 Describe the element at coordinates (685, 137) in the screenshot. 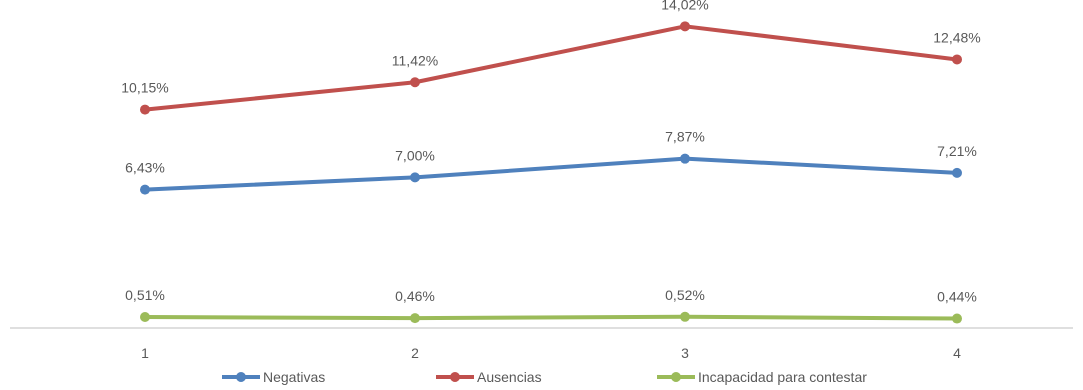

I see `data-label-negativas: 7,87%` at that location.